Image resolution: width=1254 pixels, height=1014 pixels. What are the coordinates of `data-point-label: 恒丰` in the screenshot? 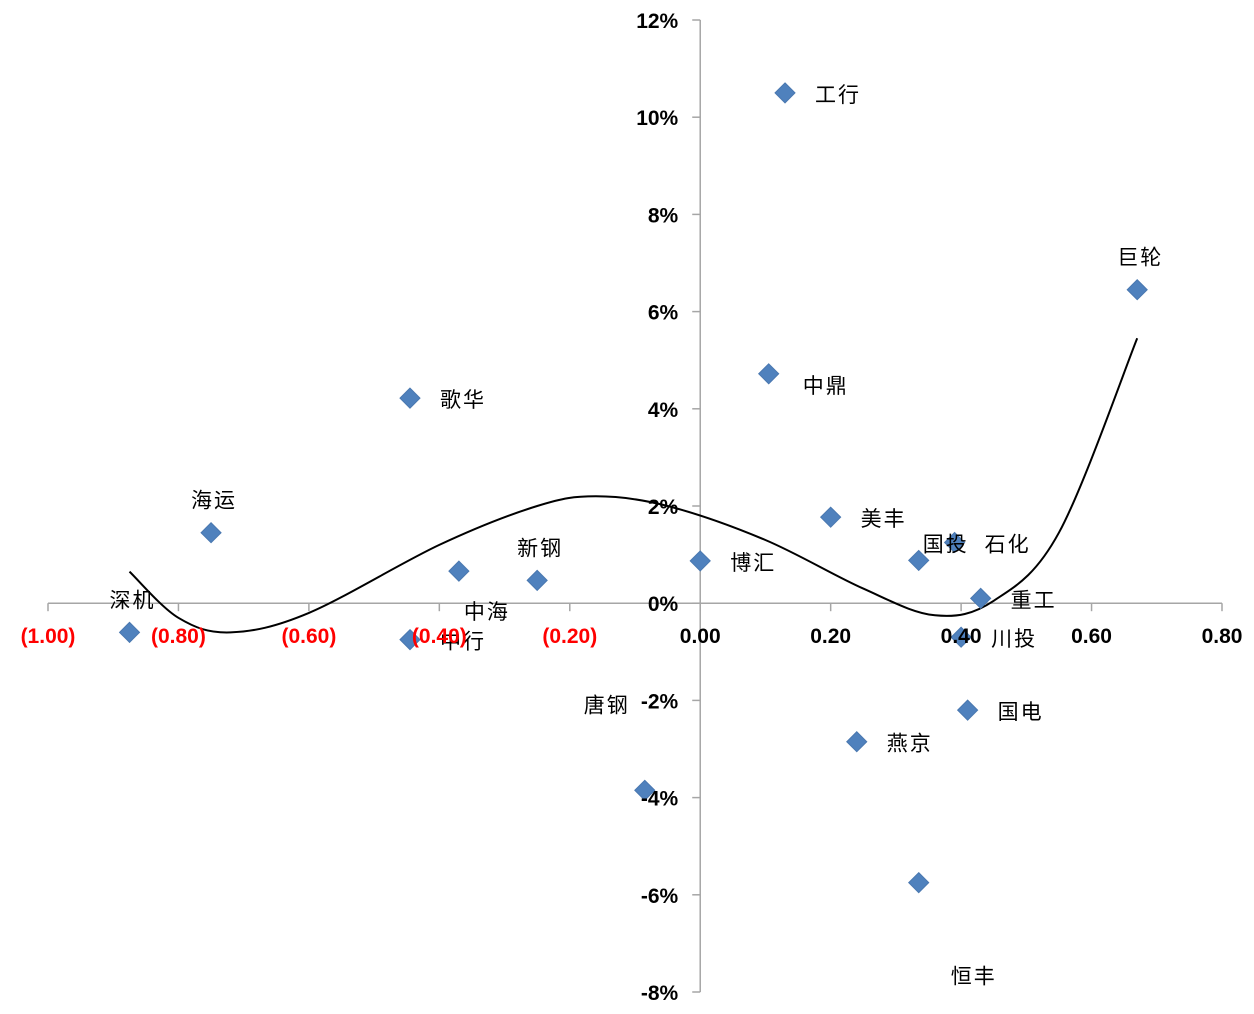 It's located at (974, 977).